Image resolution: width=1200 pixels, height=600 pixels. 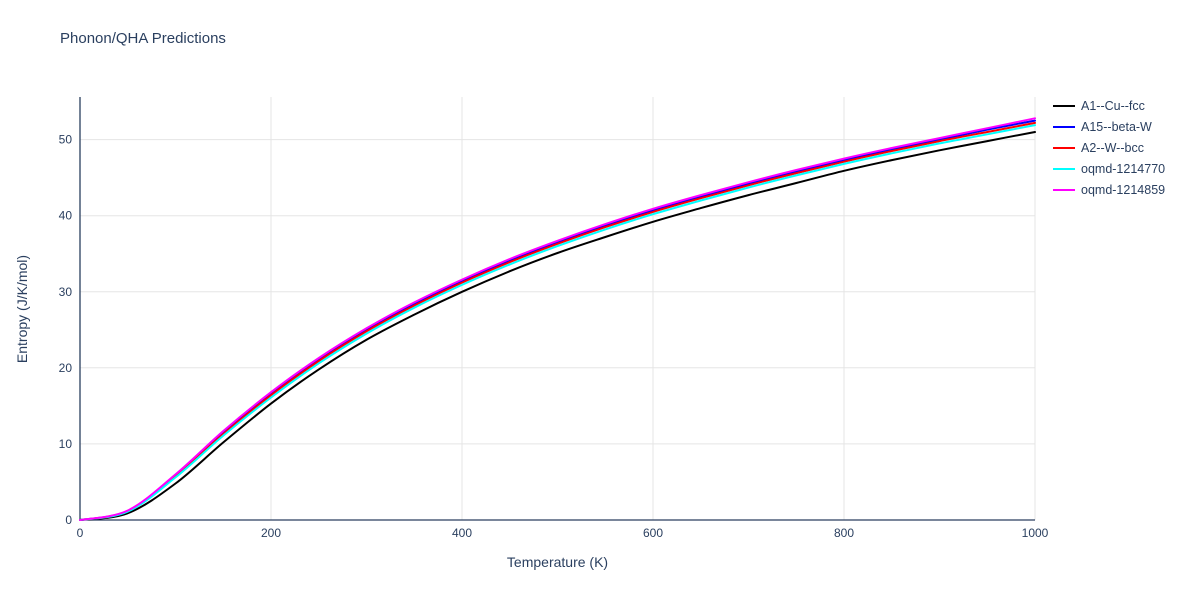 What do you see at coordinates (1112, 148) in the screenshot?
I see `legend-label: A2--W--bcc` at bounding box center [1112, 148].